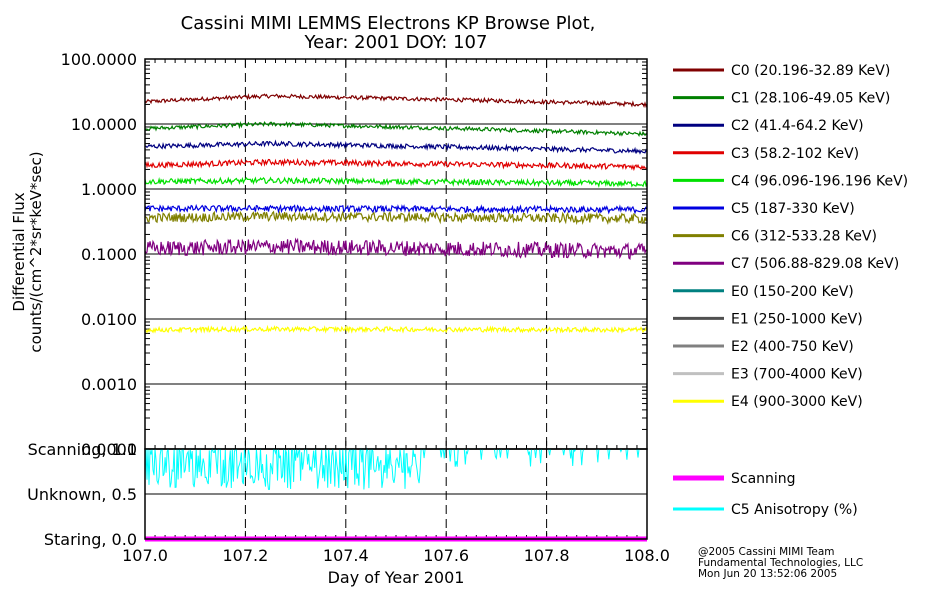 Image resolution: width=950 pixels, height=600 pixels. What do you see at coordinates (19, 251) in the screenshot?
I see `y-axis-label-line1: Differential Flux` at bounding box center [19, 251].